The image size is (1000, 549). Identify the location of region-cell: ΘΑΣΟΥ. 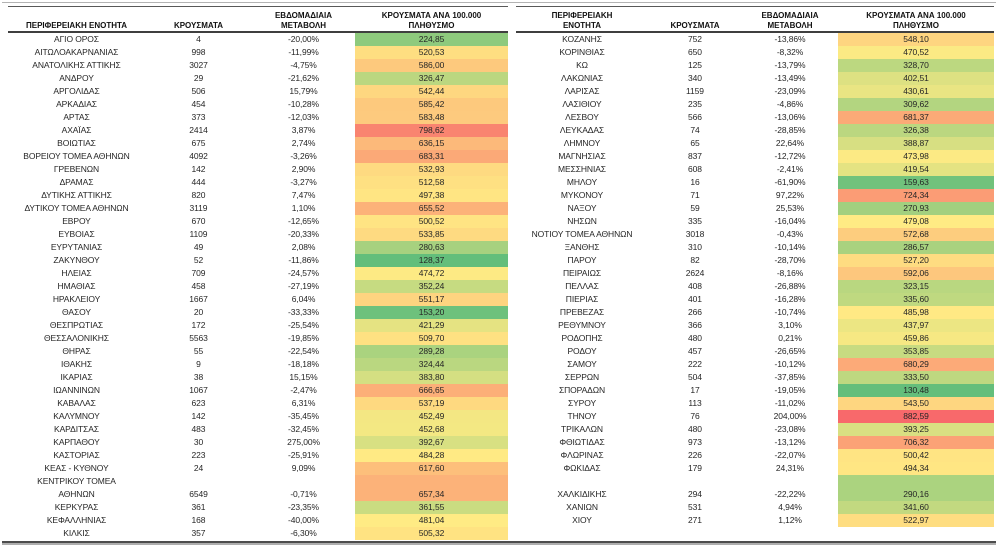
(76, 312).